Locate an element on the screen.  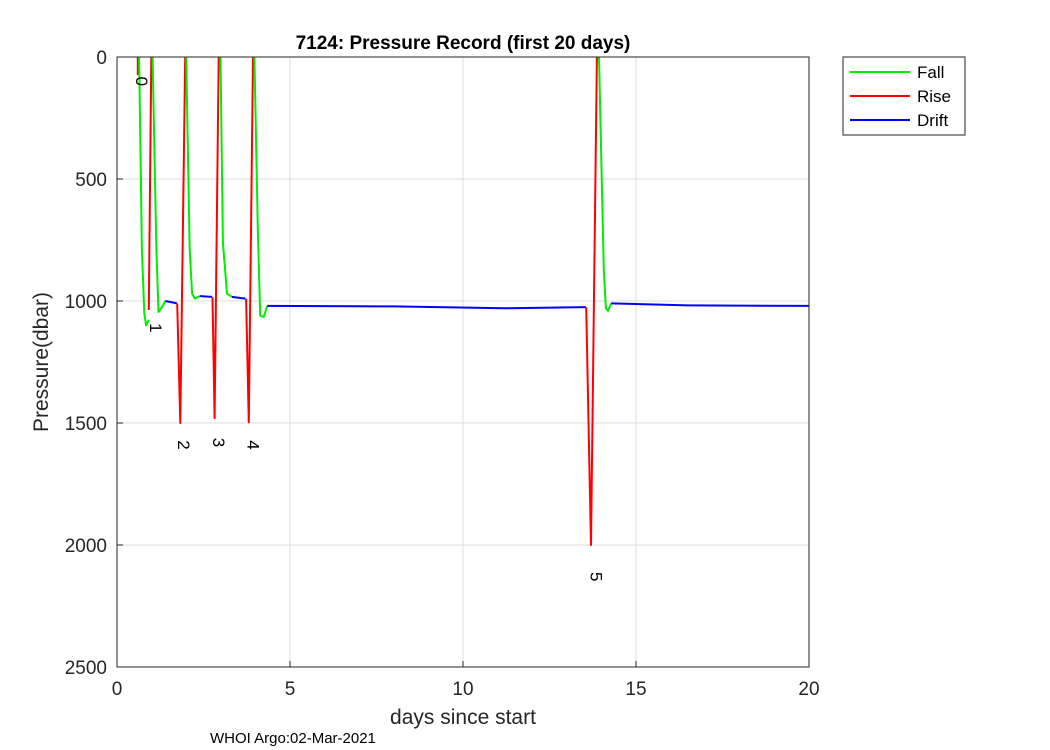
y-axis-label: Pressure(dbar) is located at coordinates (41, 362).